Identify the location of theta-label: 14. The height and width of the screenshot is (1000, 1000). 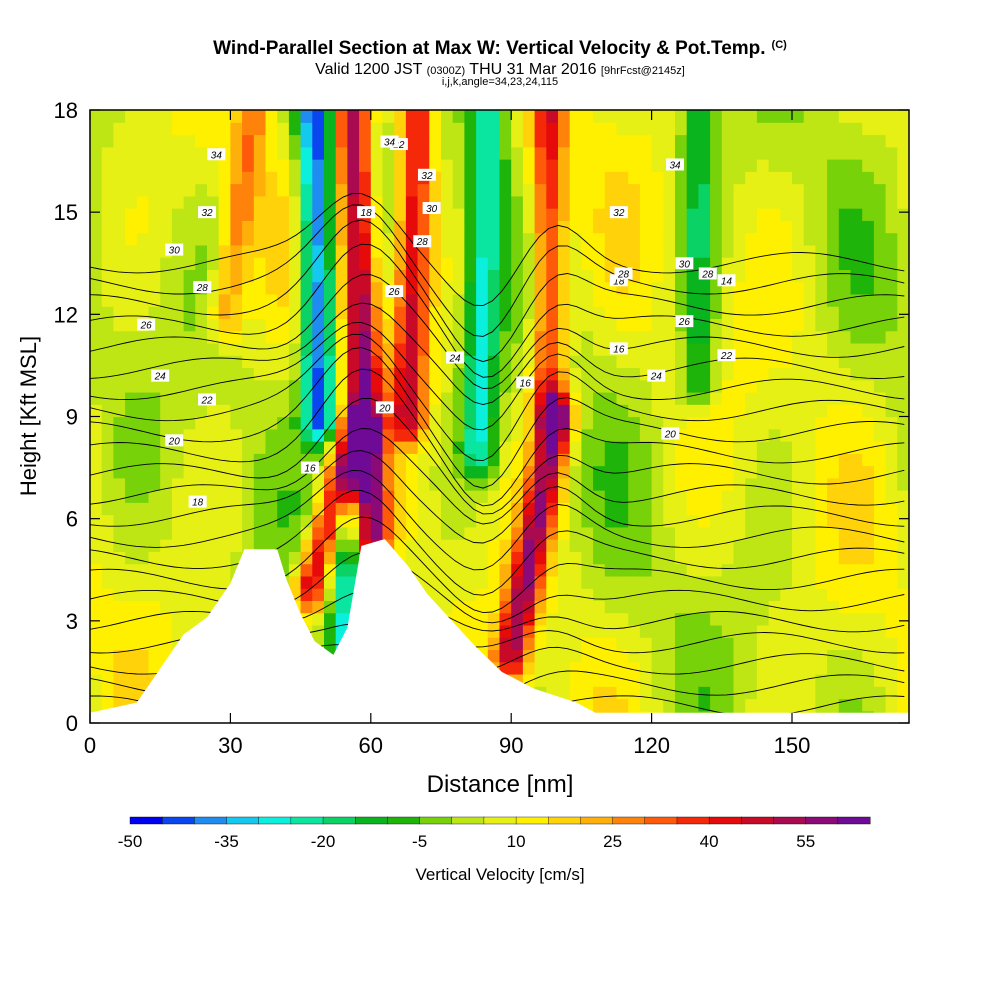
(726, 280).